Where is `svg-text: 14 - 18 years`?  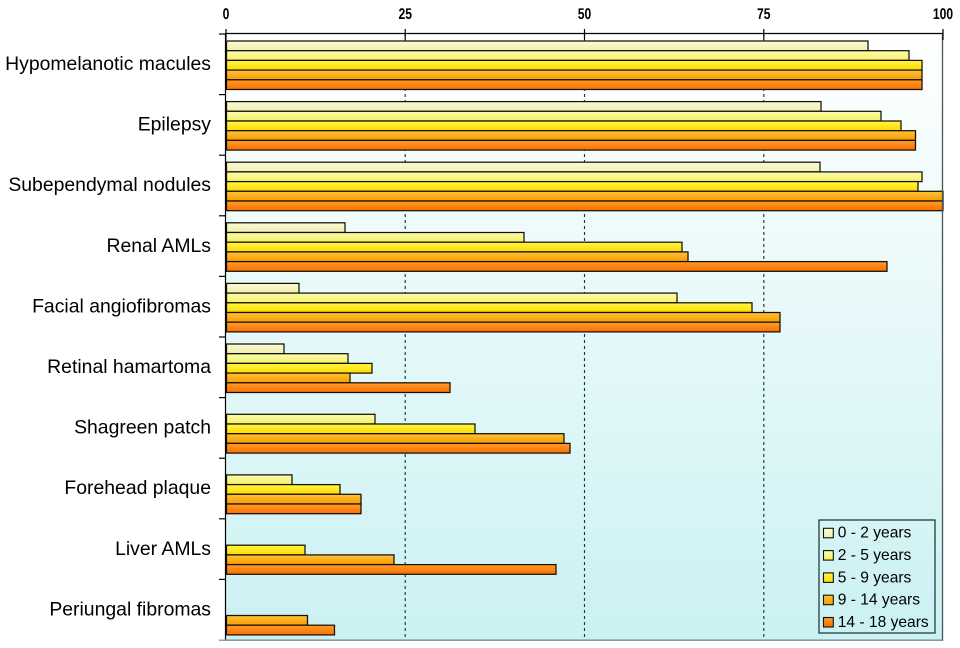 svg-text: 14 - 18 years is located at coordinates (883, 622).